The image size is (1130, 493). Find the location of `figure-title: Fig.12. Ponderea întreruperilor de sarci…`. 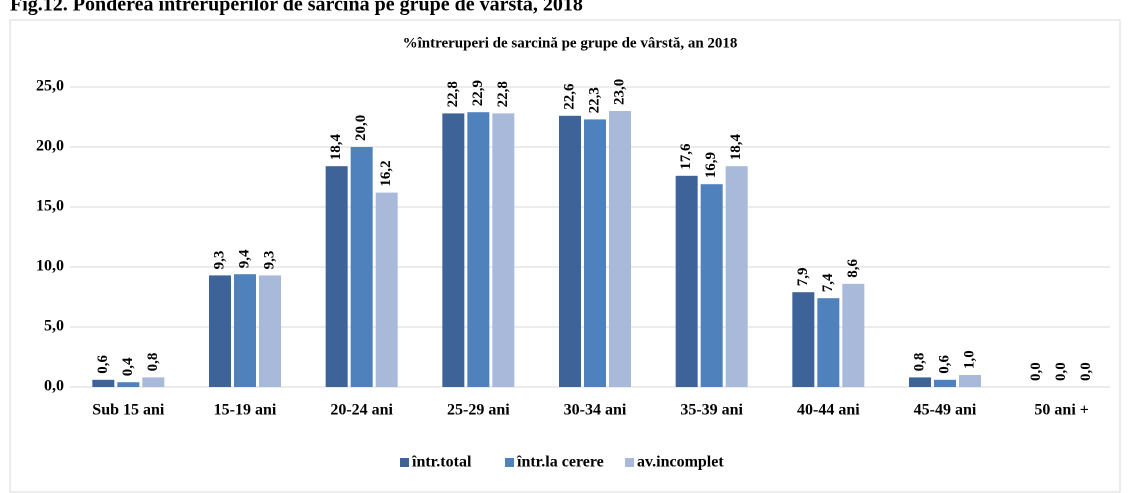

figure-title: Fig.12. Ponderea întreruperilor de sarci… is located at coordinates (296, 8).